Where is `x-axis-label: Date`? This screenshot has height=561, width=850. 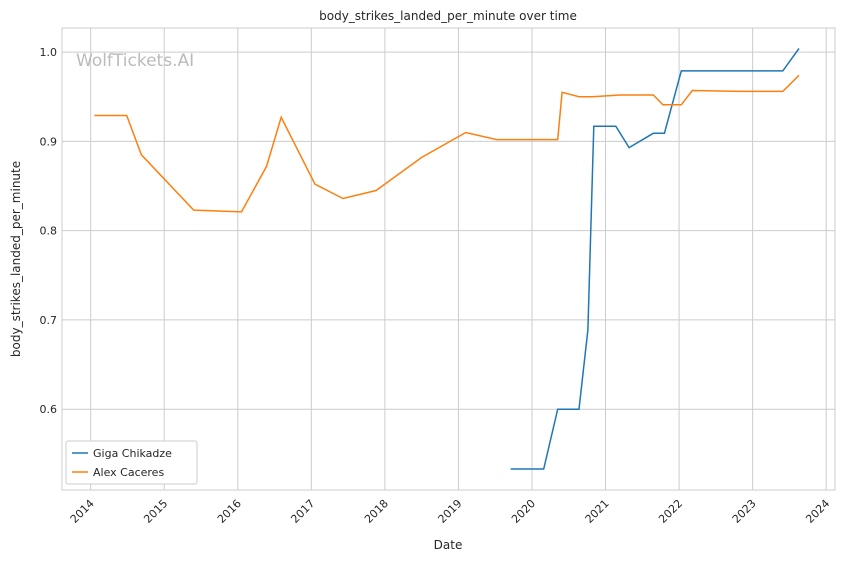 x-axis-label: Date is located at coordinates (448, 545).